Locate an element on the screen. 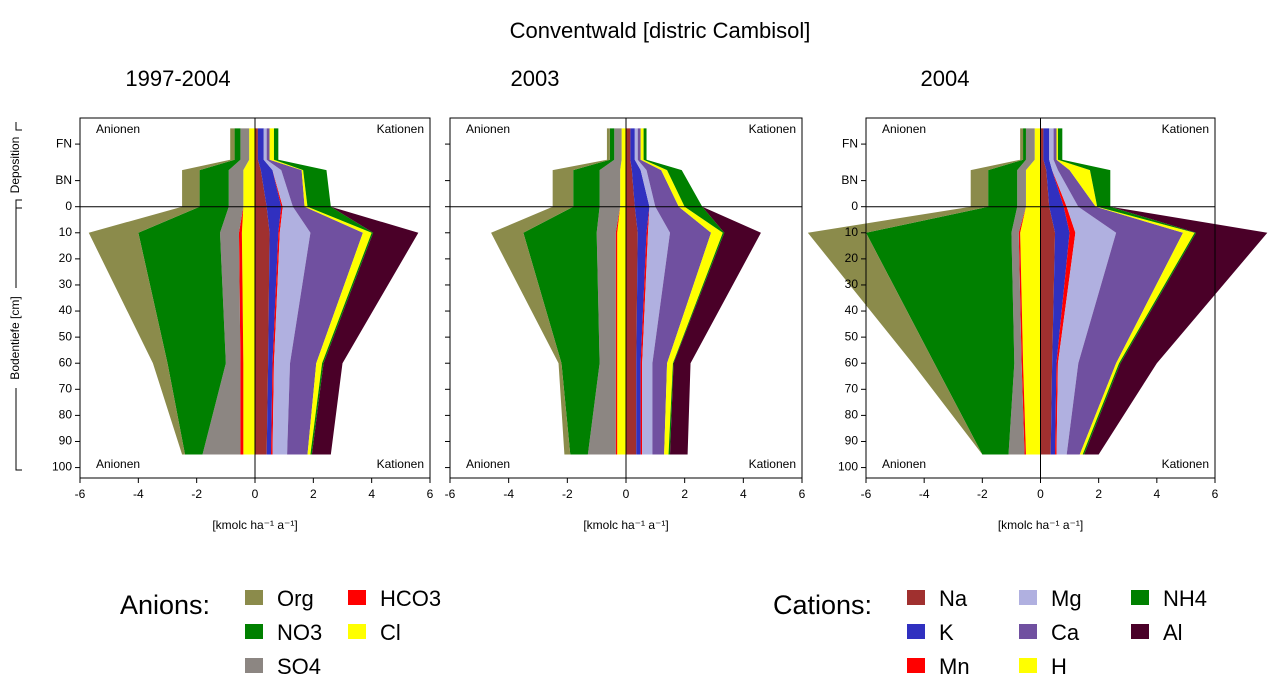 The height and width of the screenshot is (679, 1277). deposition-label: Deposition is located at coordinates (15, 165).